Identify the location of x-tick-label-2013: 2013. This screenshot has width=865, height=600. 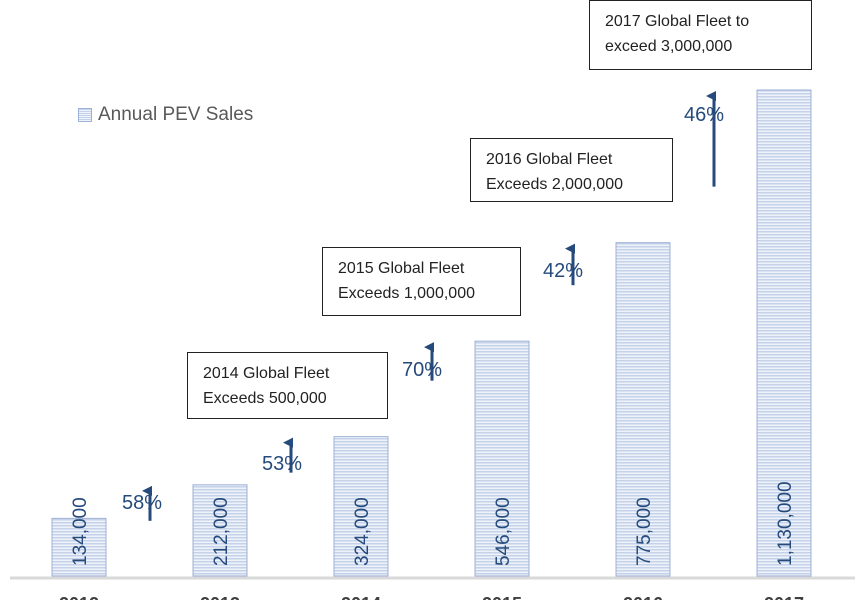
(220, 597).